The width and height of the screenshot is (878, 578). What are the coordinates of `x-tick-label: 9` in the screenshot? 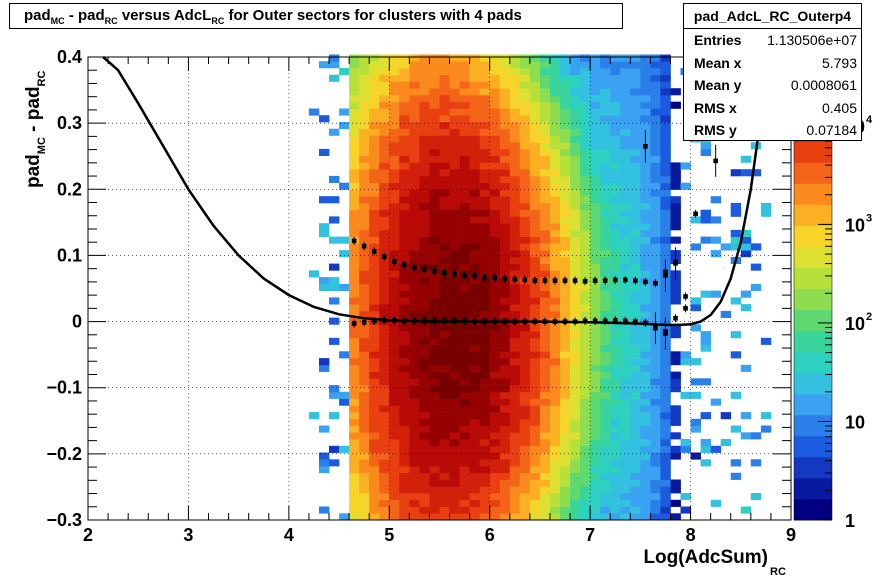 It's located at (791, 535).